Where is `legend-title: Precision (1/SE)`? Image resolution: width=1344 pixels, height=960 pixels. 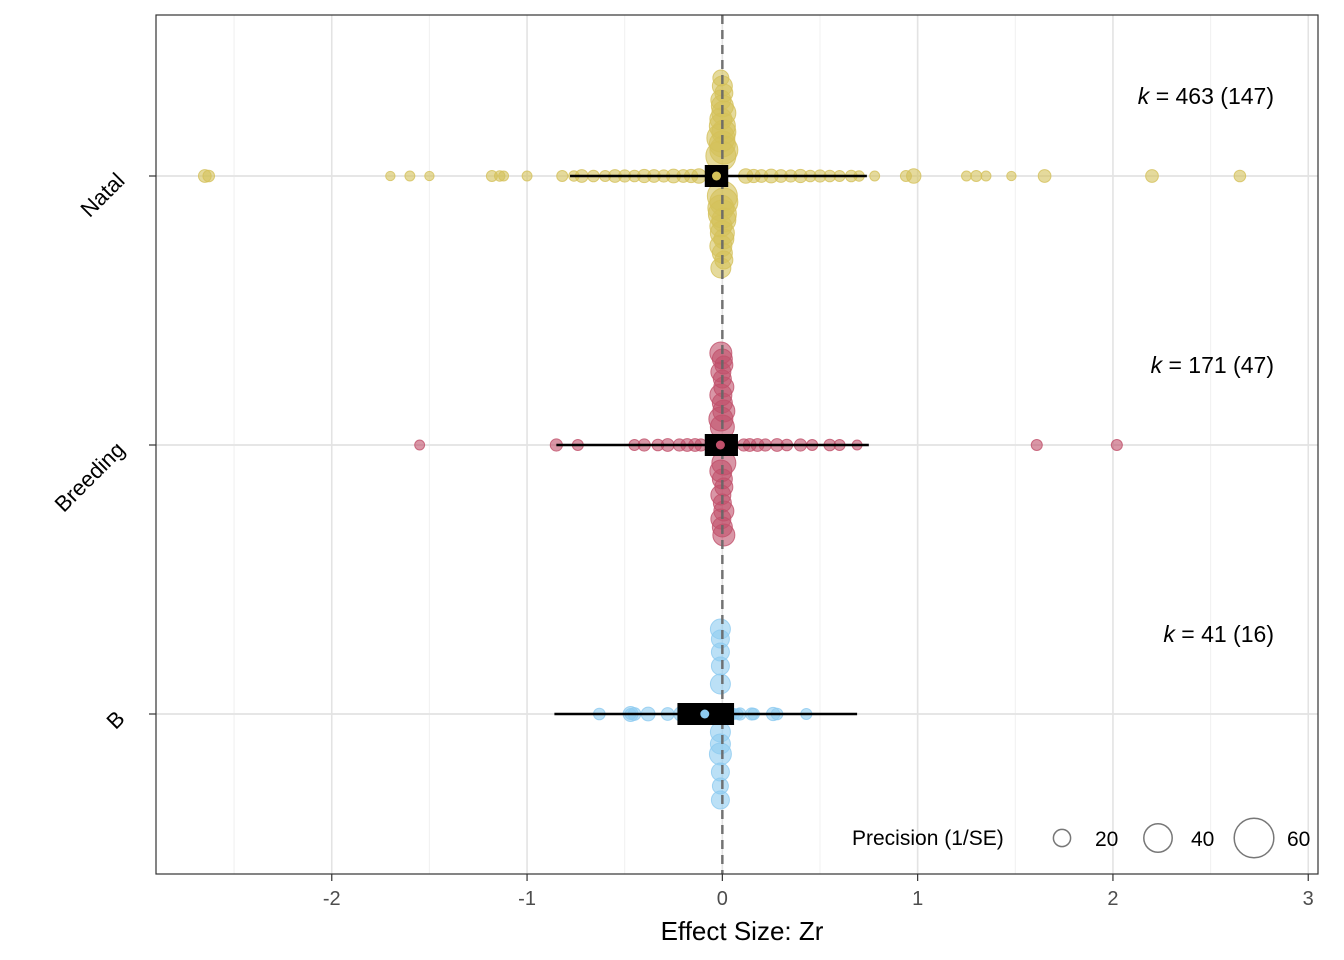
legend-title: Precision (1/SE) is located at coordinates (928, 838).